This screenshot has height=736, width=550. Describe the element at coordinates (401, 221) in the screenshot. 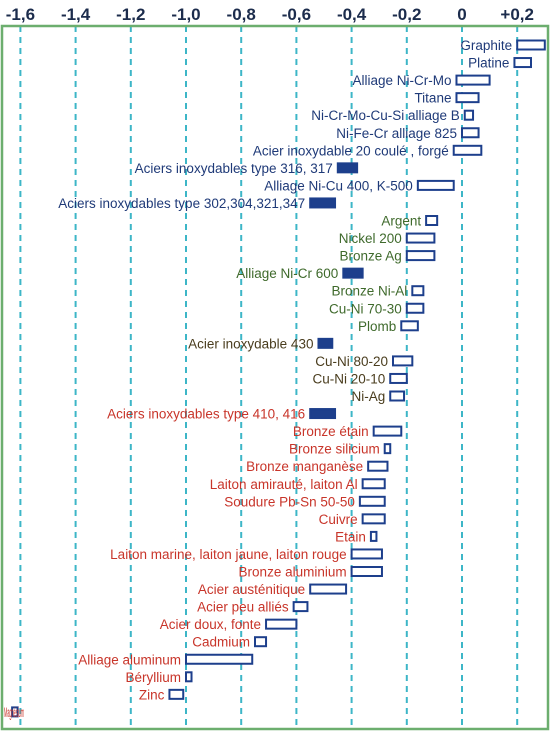

I see `bar-label: Argent` at that location.